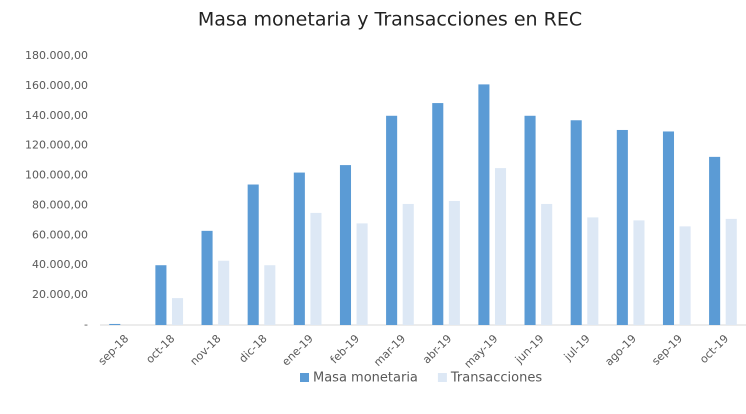 This screenshot has height=414, width=746. Describe the element at coordinates (60, 264) in the screenshot. I see `y-tick-label: 40.000,00` at that location.